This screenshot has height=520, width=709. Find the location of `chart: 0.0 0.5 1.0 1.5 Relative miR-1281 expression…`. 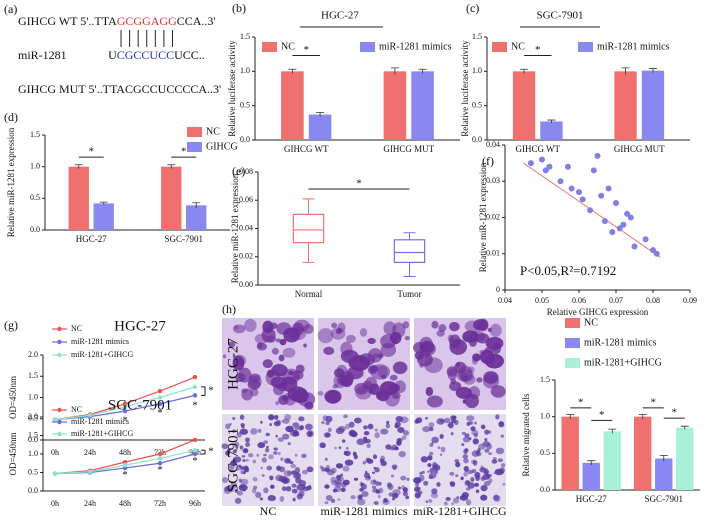

chart: 0.0 0.5 1.0 1.5 Relative miR-1281 expression… is located at coordinates (122, 185).